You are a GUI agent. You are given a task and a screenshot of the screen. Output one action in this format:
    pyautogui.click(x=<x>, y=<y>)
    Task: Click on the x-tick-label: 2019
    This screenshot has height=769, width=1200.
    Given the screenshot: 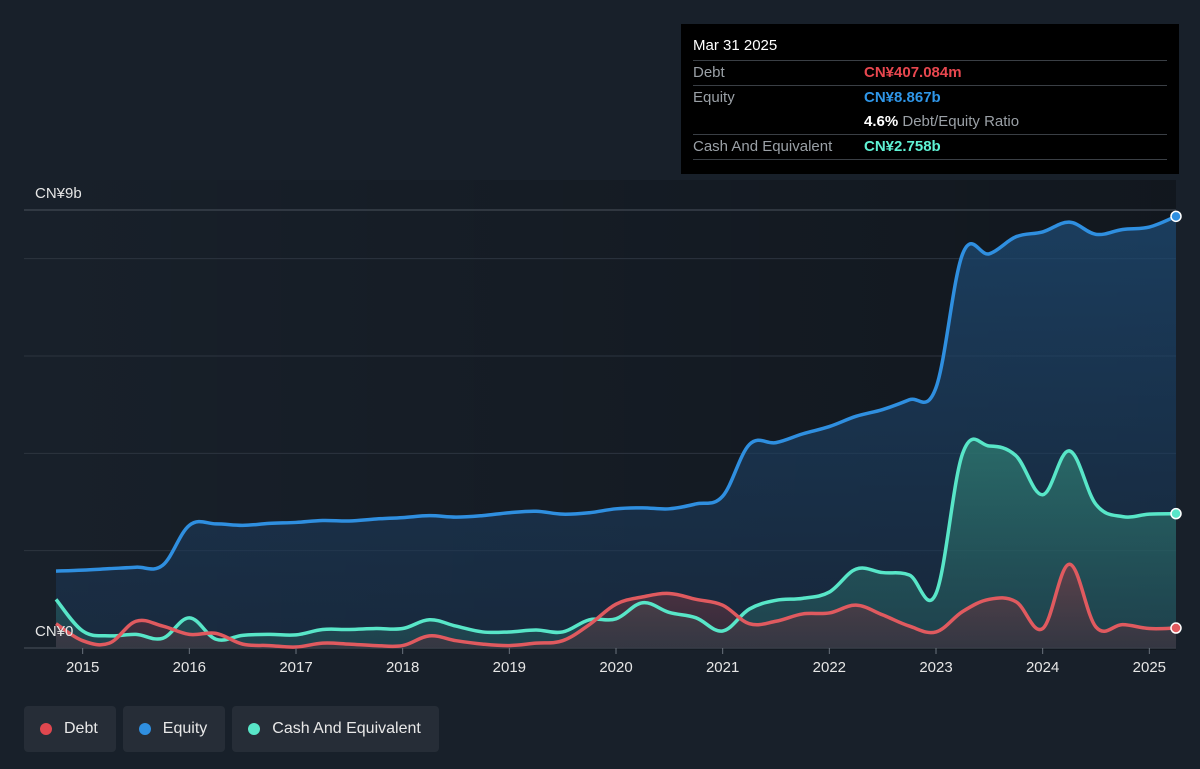 What is the action you would take?
    pyautogui.click(x=509, y=667)
    